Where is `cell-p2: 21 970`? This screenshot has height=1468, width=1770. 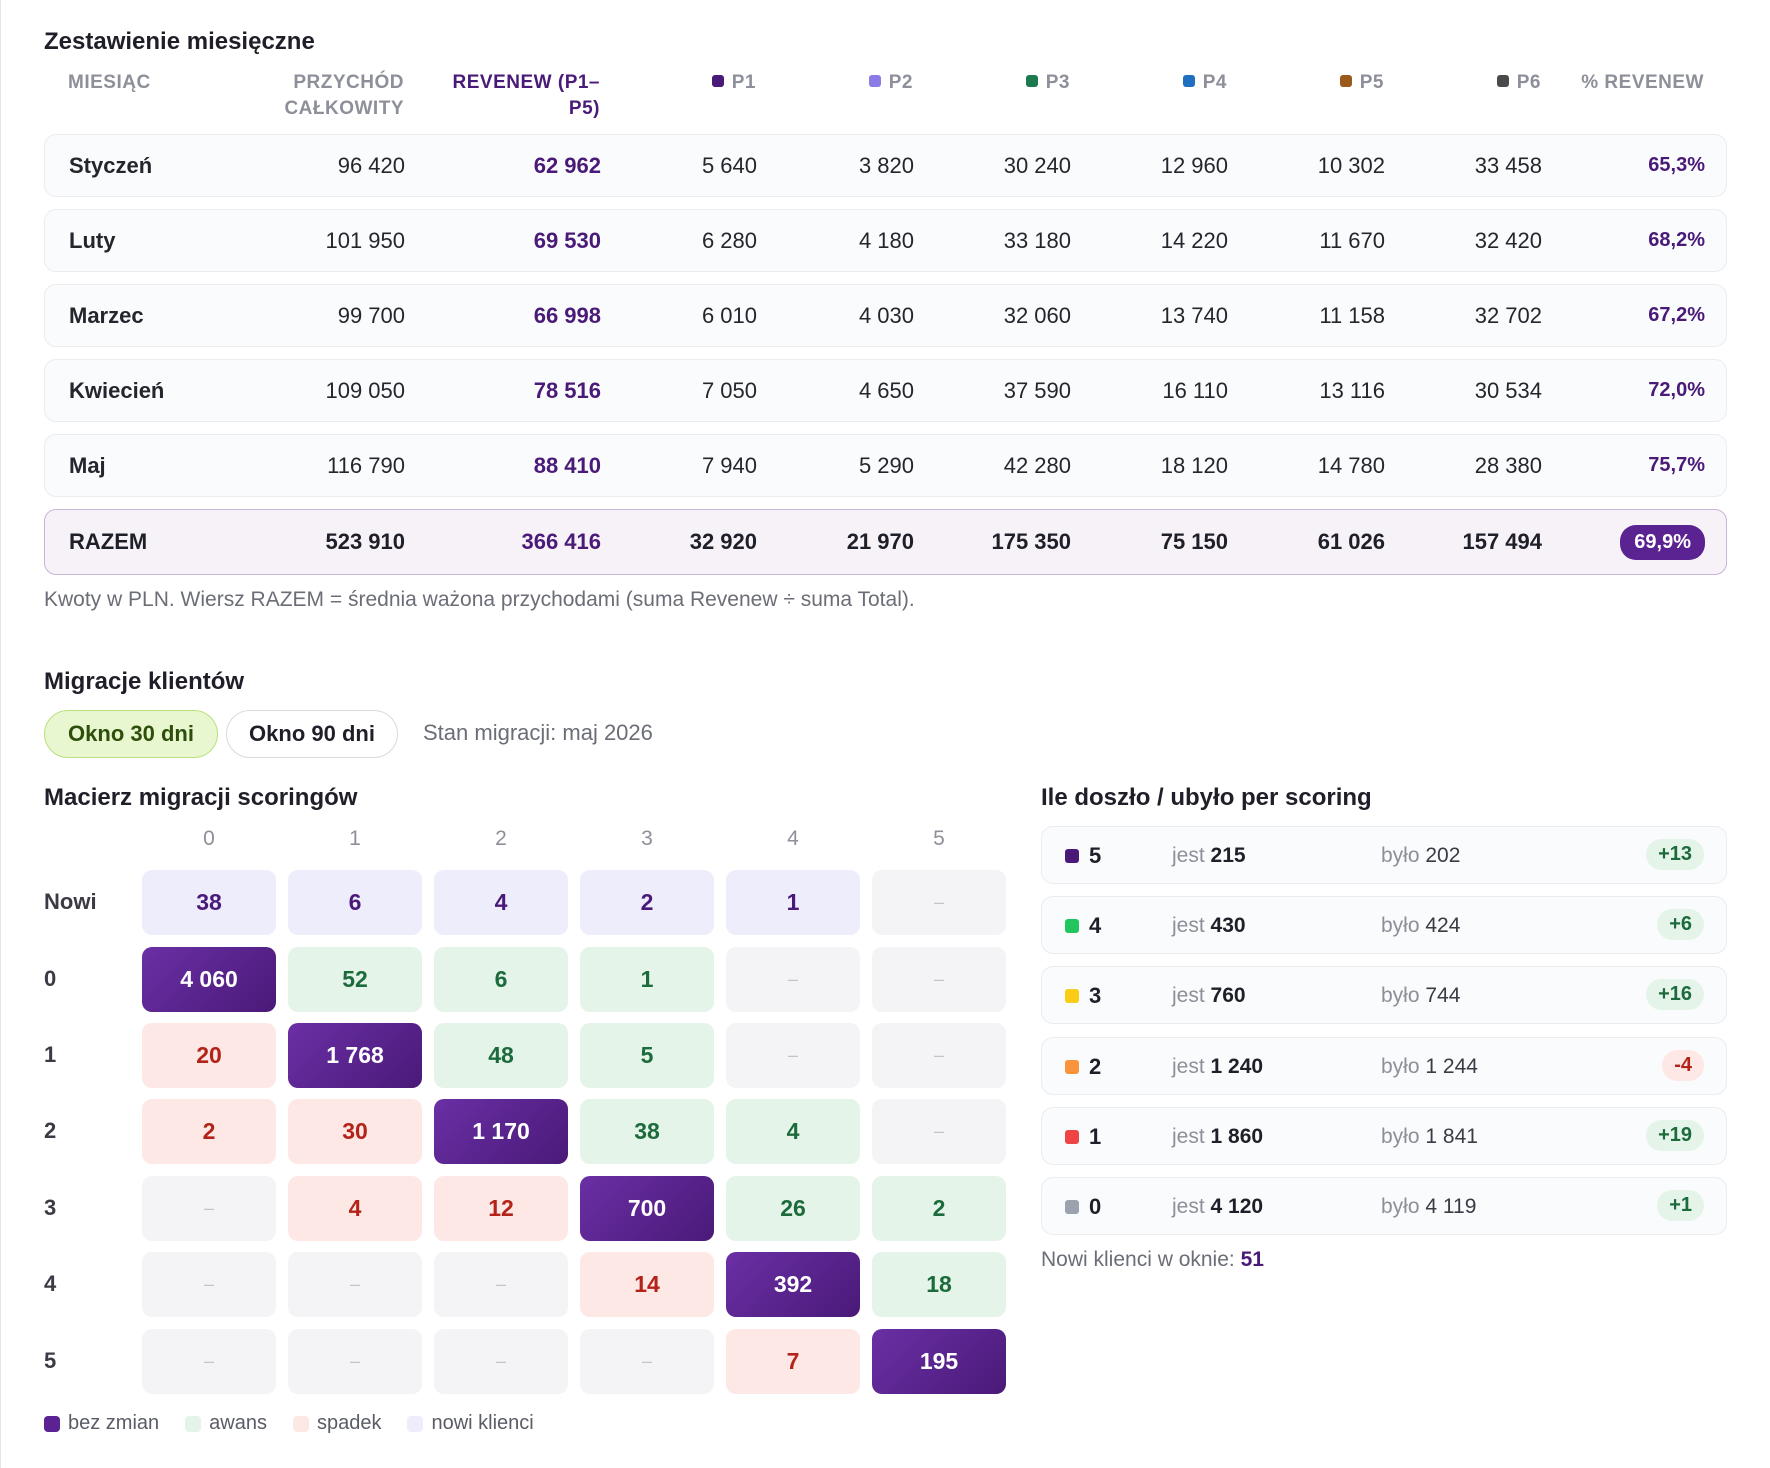 cell-p2: 21 970 is located at coordinates (880, 541).